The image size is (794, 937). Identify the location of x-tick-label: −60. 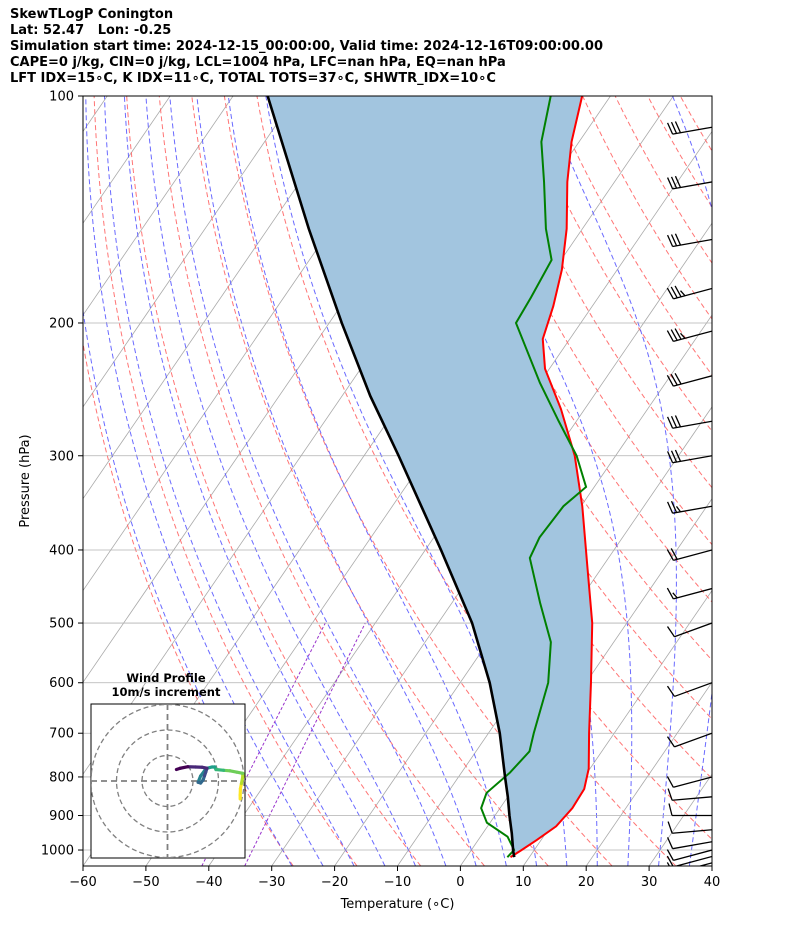
(82, 882).